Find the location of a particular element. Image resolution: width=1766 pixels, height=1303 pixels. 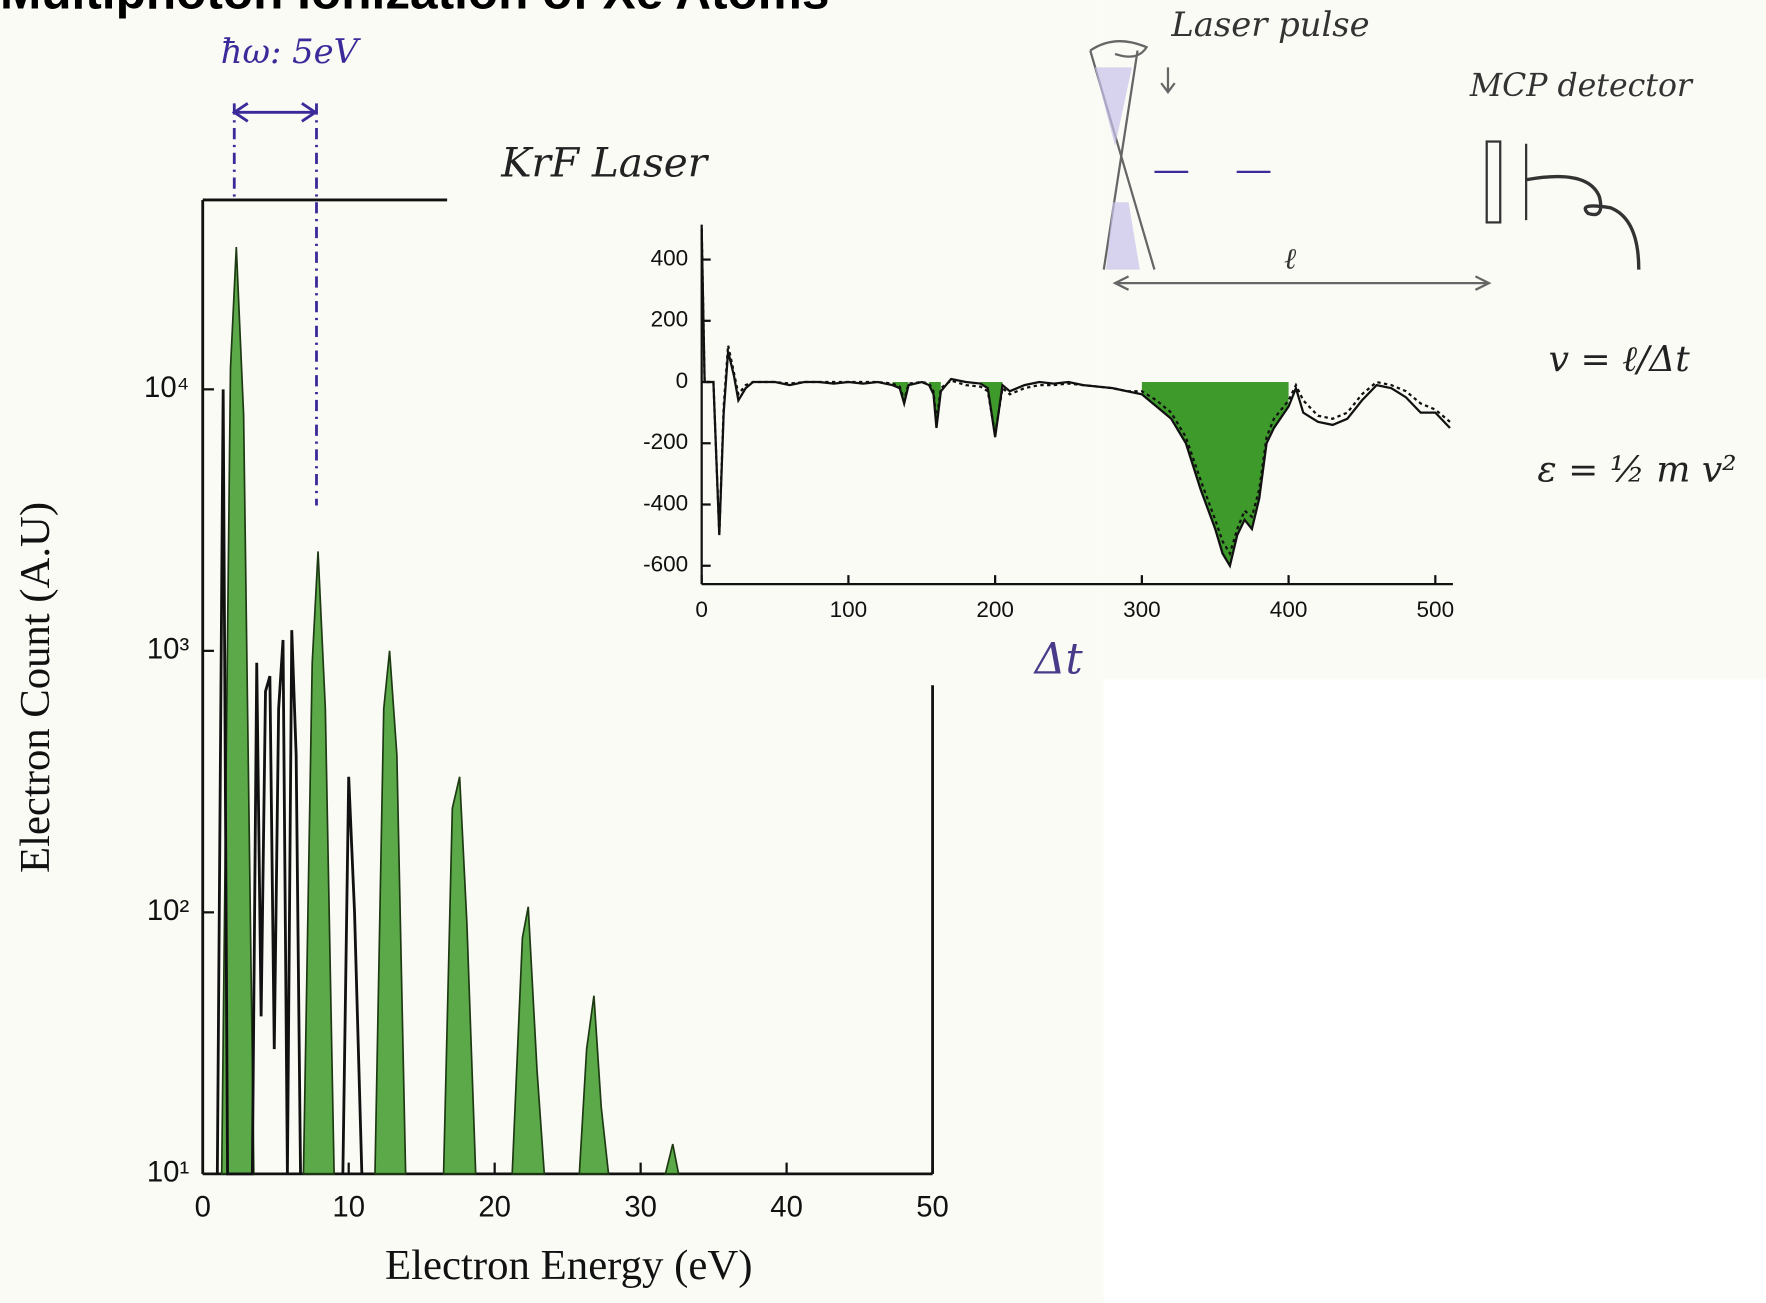

laser-pulse-note: Laser pulse is located at coordinates (1269, 24).